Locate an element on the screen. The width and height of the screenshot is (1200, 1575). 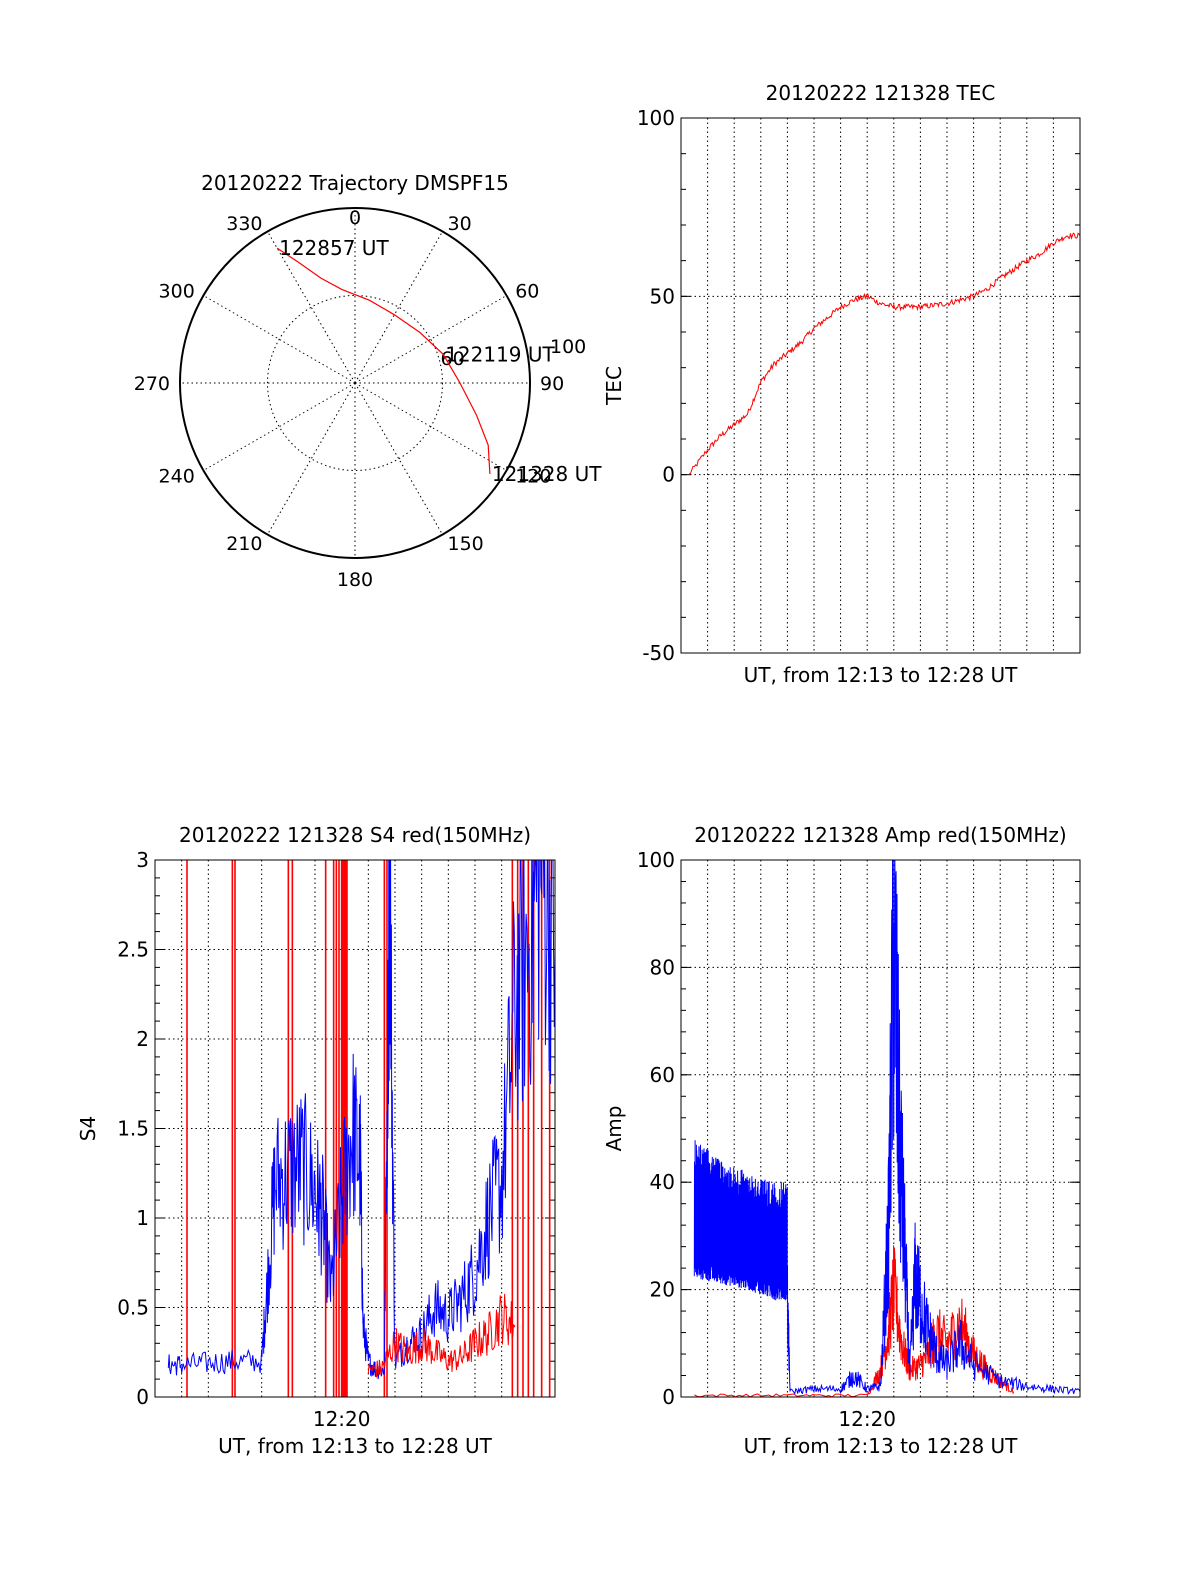
y-tick-label: 1.5 is located at coordinates (133, 1129).